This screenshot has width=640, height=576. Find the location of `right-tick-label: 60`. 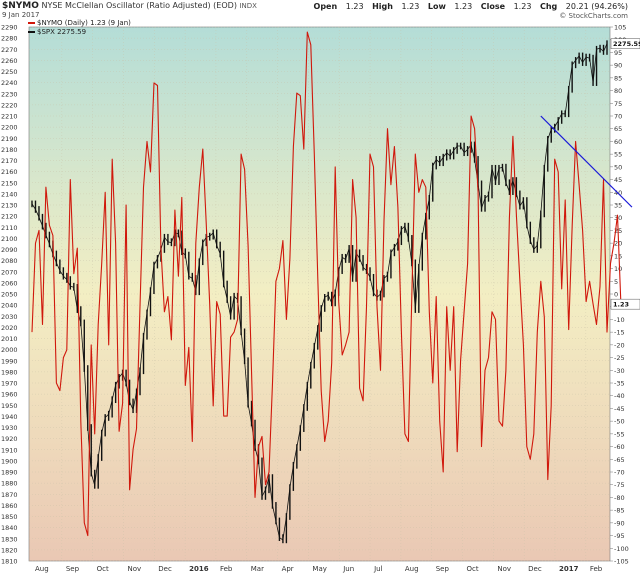

right-tick-label: 60 is located at coordinates (618, 142).